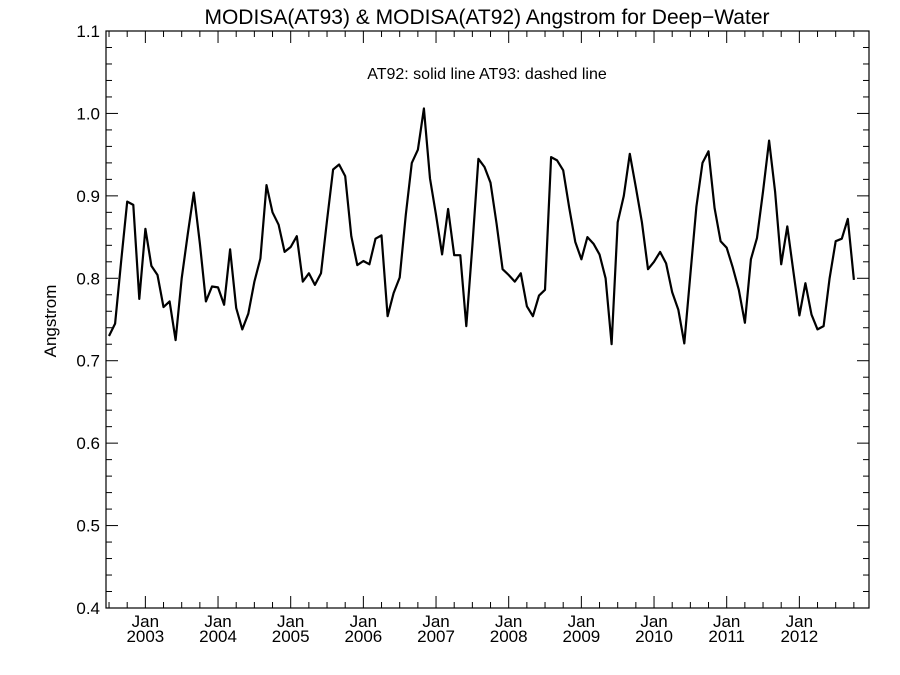  What do you see at coordinates (654, 636) in the screenshot?
I see `x-tick-year-label: 2010` at bounding box center [654, 636].